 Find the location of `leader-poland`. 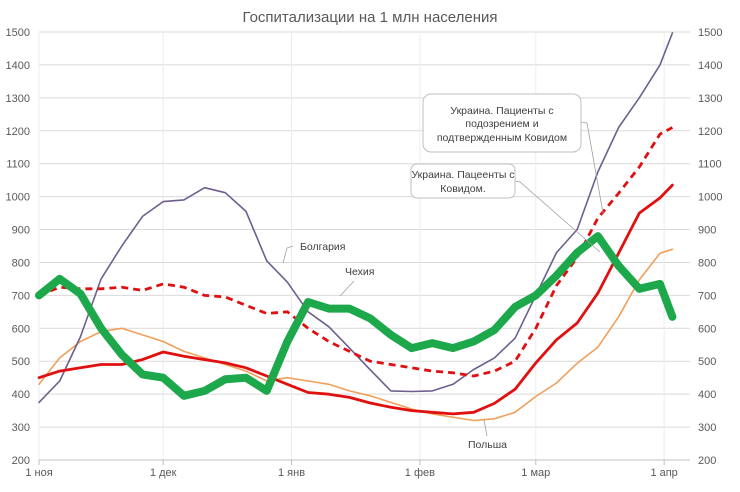

leader-poland is located at coordinates (485, 428).